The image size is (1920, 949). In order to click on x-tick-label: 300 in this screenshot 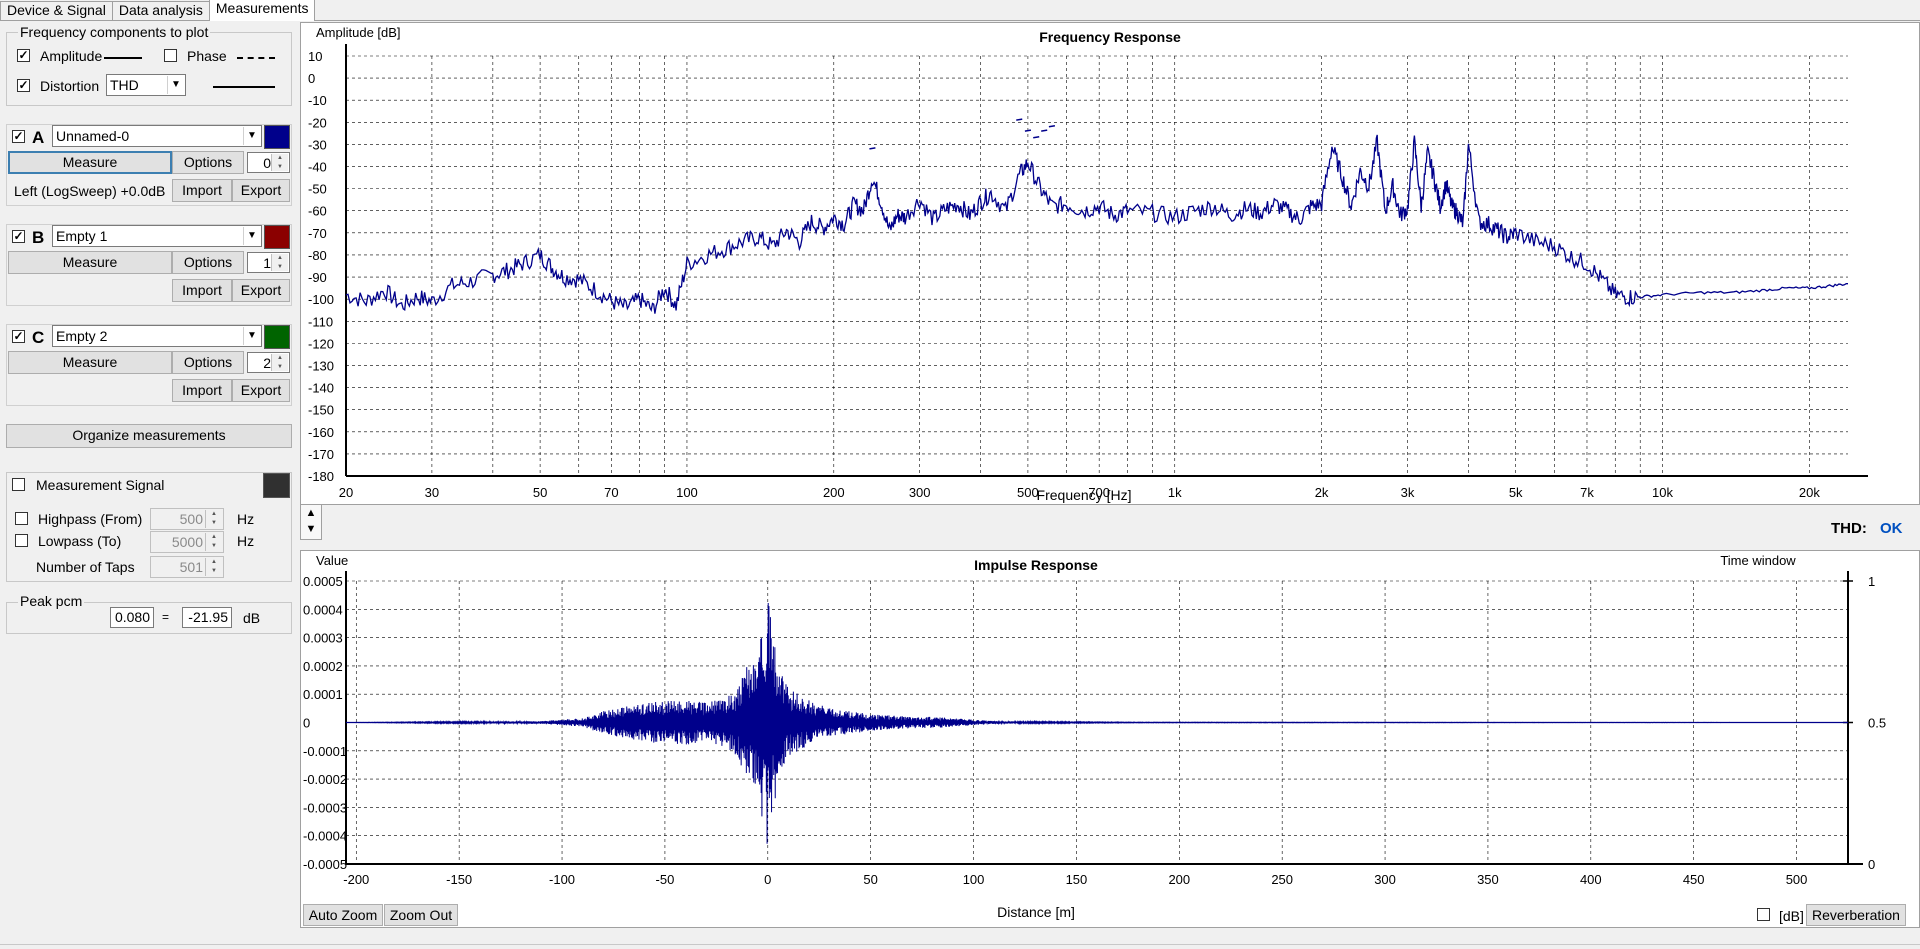, I will do `click(1385, 879)`.